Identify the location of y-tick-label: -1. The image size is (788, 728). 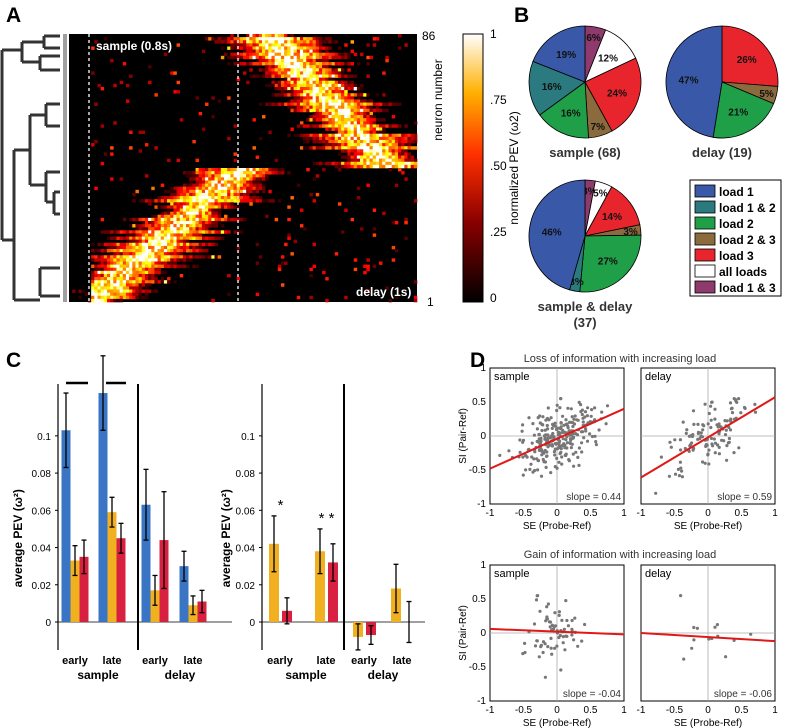
(481, 701).